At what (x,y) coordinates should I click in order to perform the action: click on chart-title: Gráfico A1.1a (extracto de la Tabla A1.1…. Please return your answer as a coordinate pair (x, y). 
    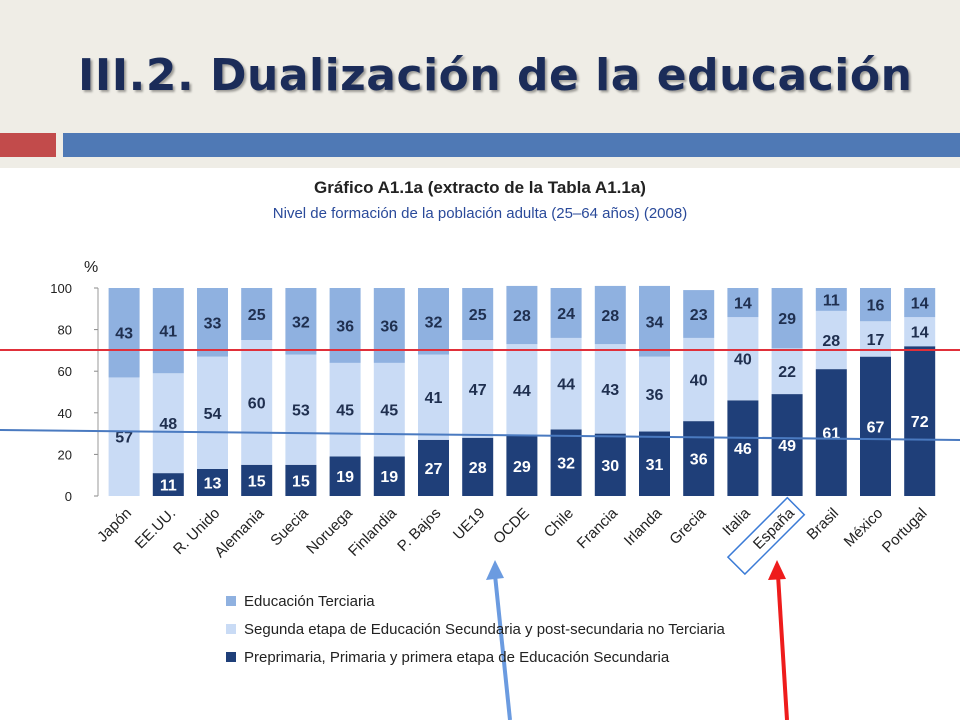
    Looking at the image, I should click on (480, 187).